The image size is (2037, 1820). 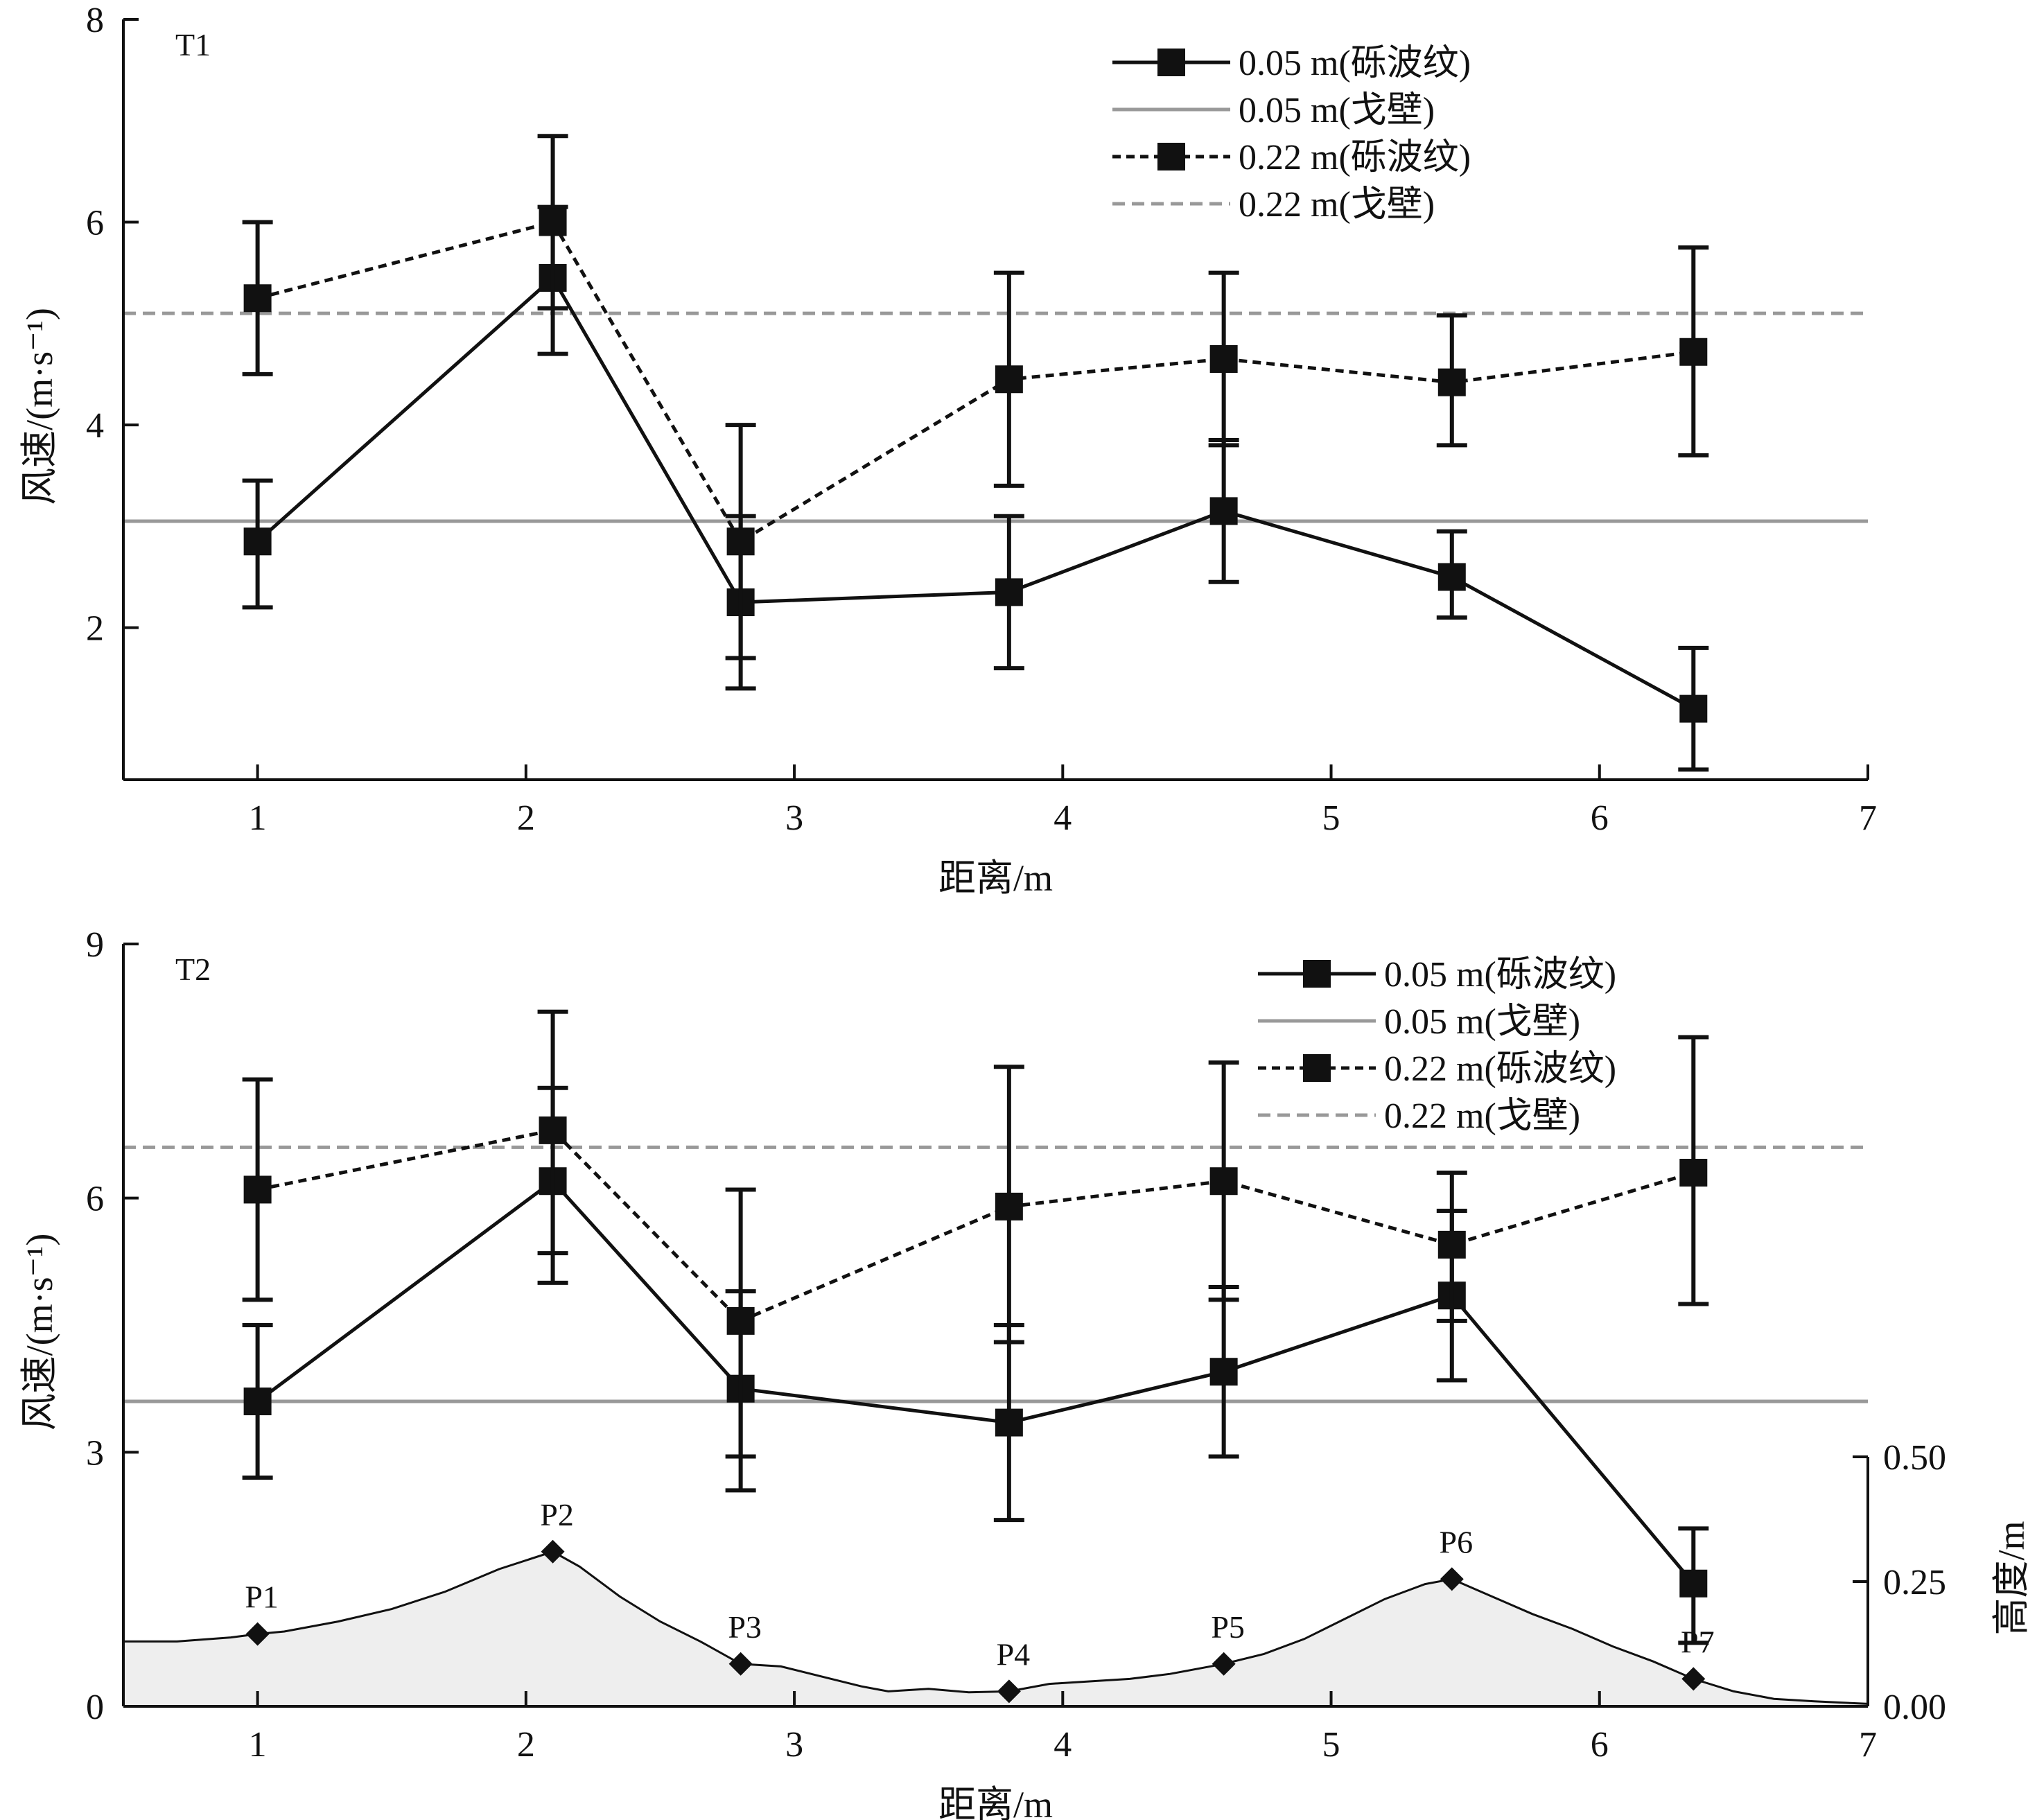 What do you see at coordinates (1914, 1582) in the screenshot?
I see `y2-tick-label-0.25: 0.25` at bounding box center [1914, 1582].